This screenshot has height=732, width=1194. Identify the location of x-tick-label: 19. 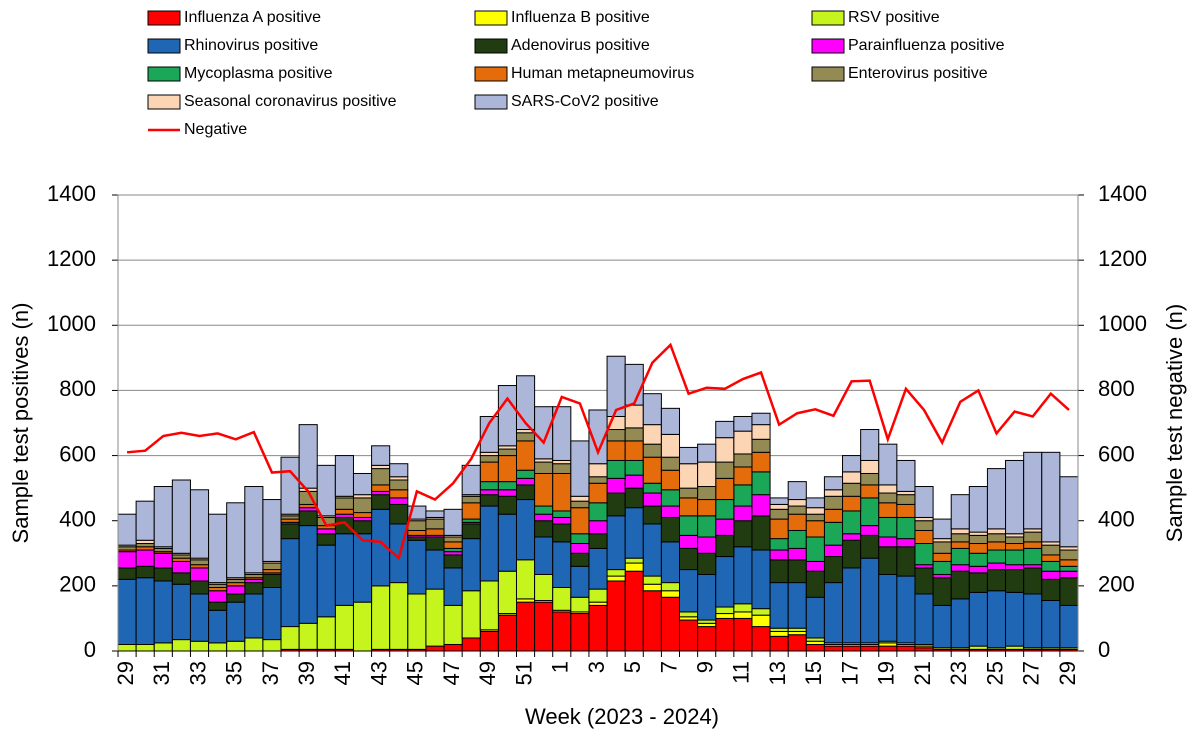
(886, 673).